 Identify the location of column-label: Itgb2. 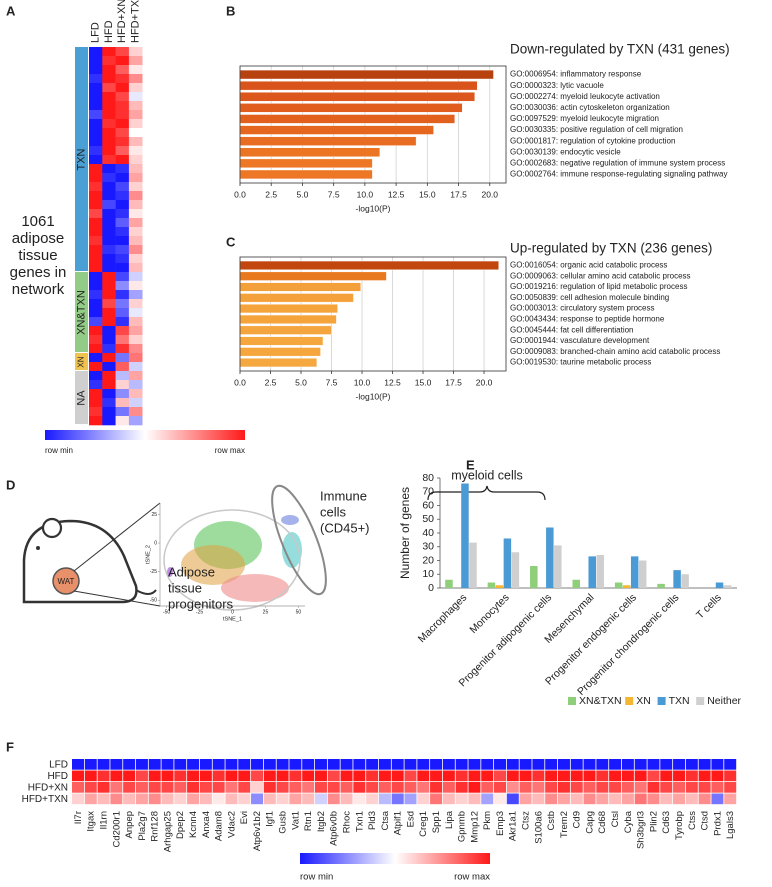
(321, 821).